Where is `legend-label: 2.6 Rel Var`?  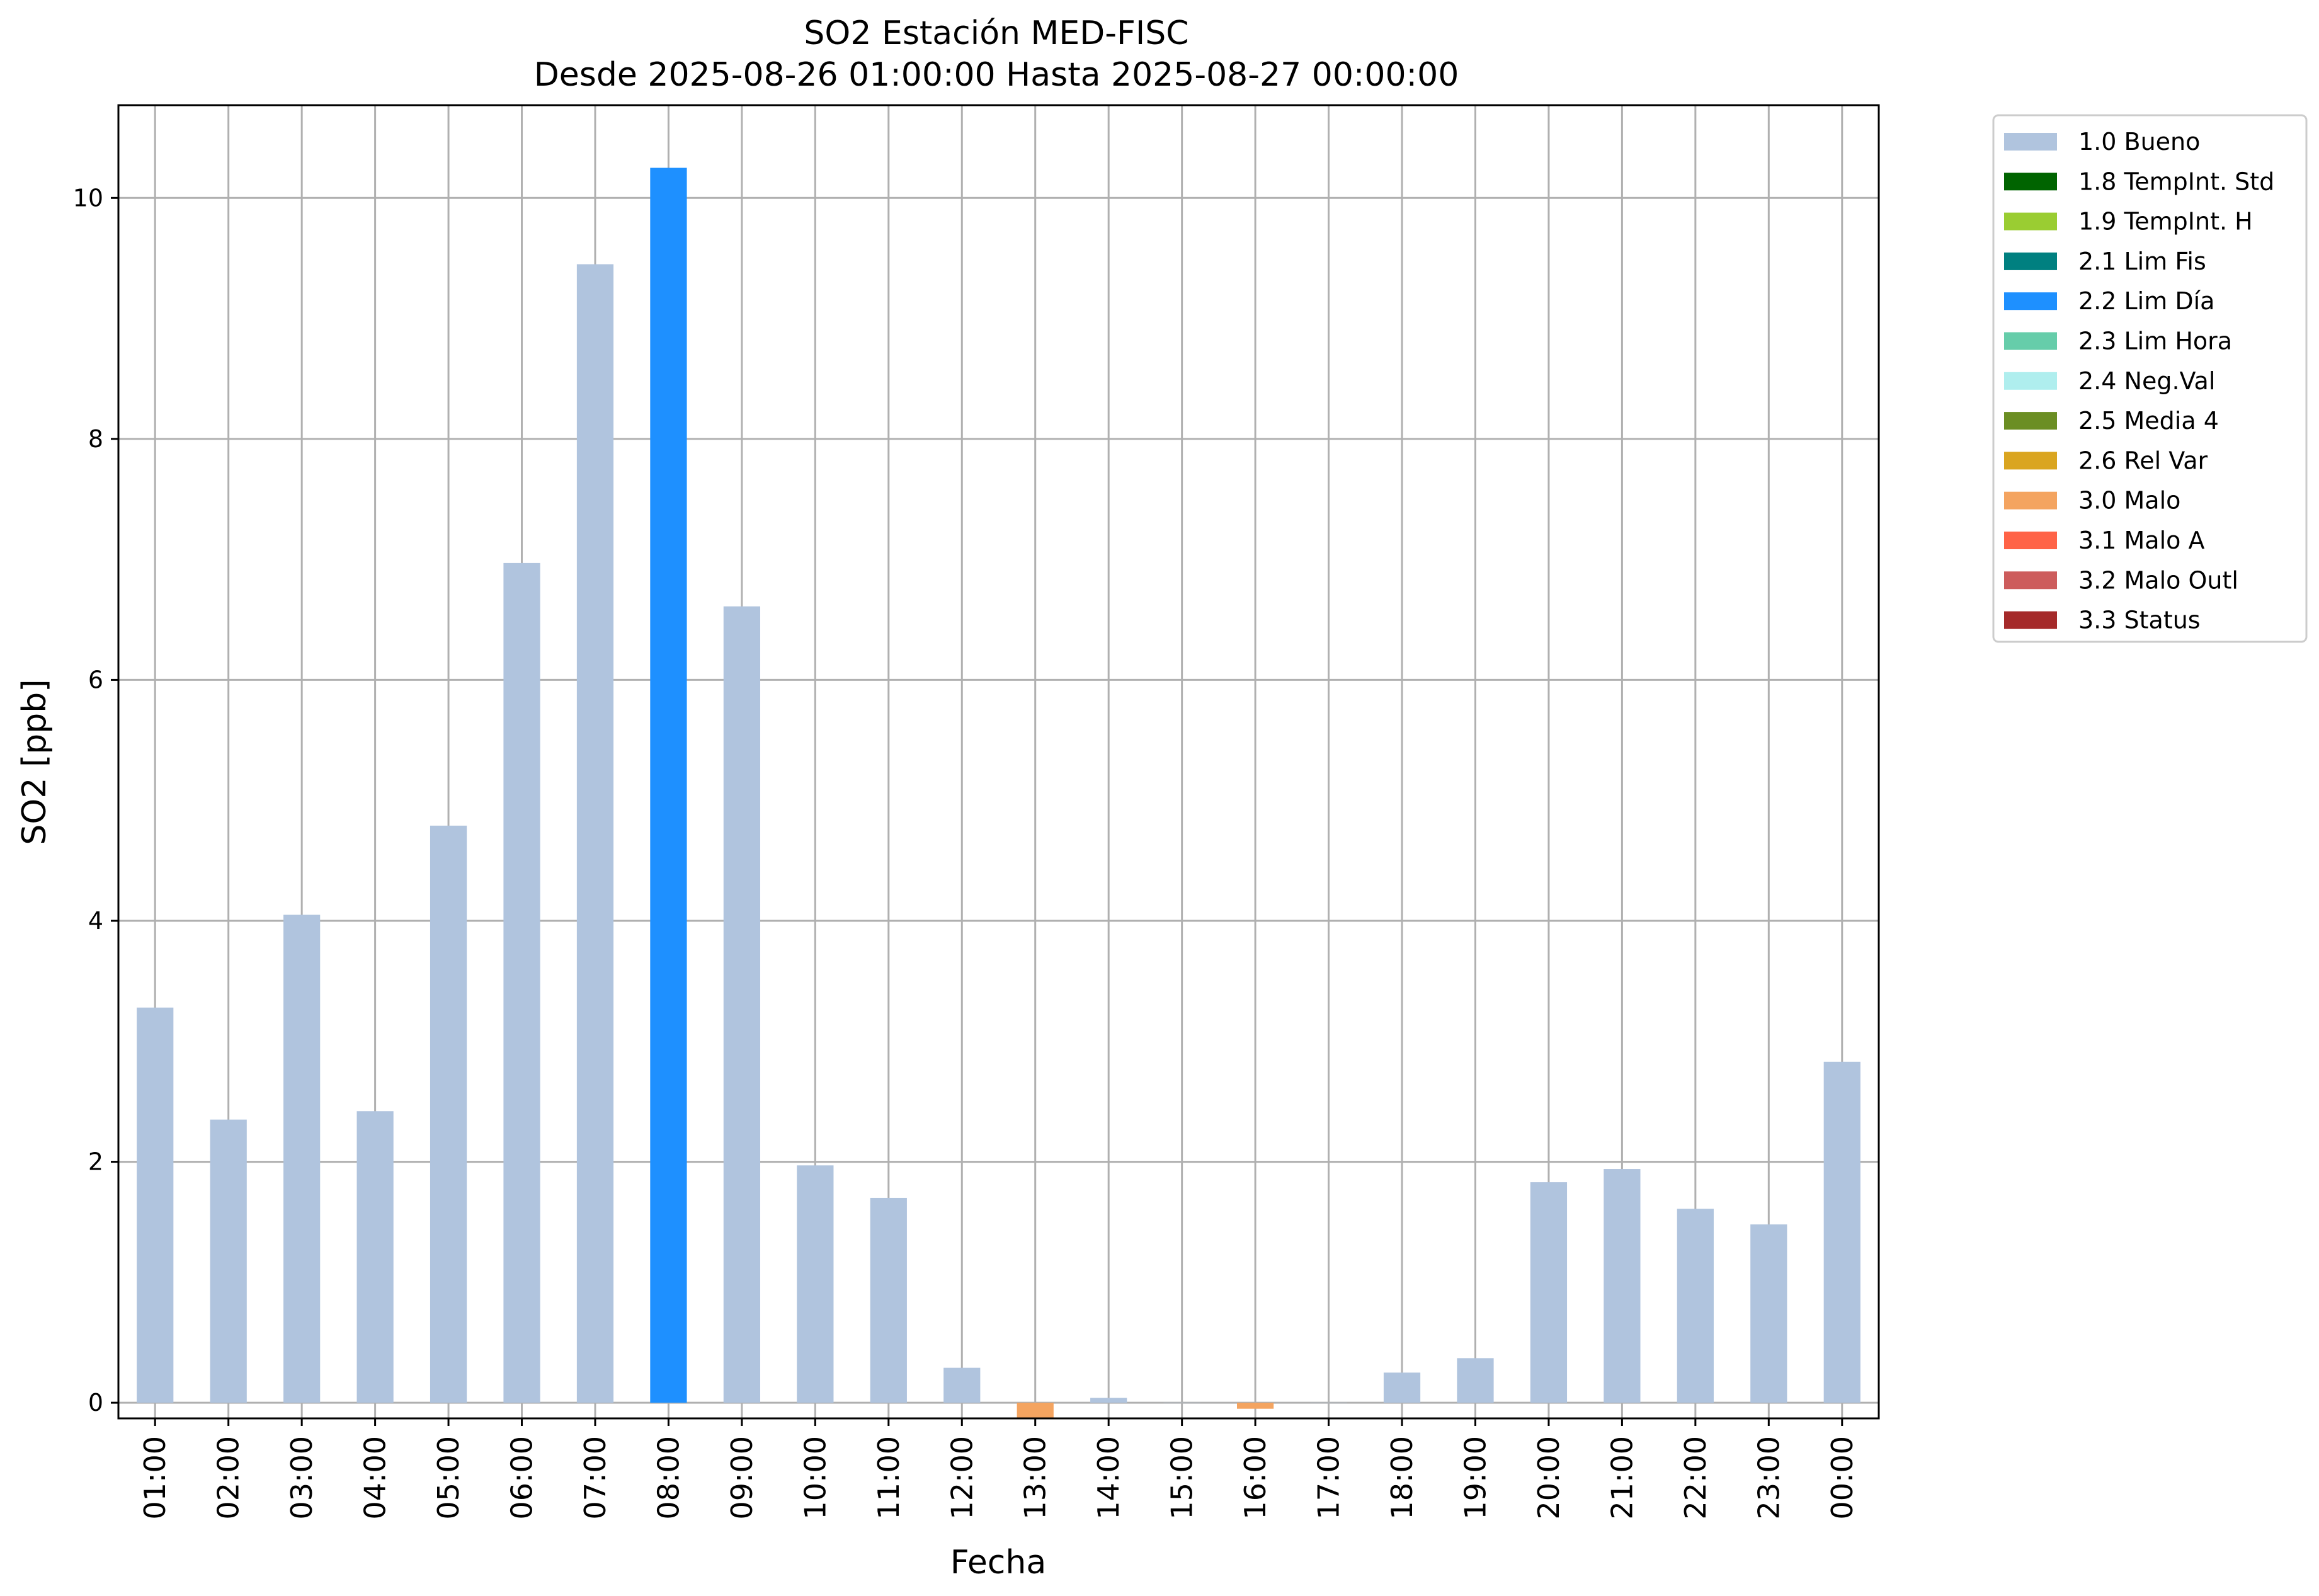
legend-label: 2.6 Rel Var is located at coordinates (2143, 460).